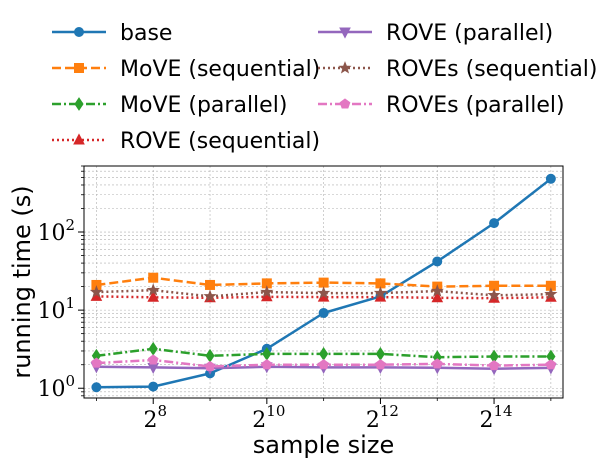 Image resolution: width=601 pixels, height=469 pixels. I want to click on legend-label: MoVE (parallel), so click(203, 105).